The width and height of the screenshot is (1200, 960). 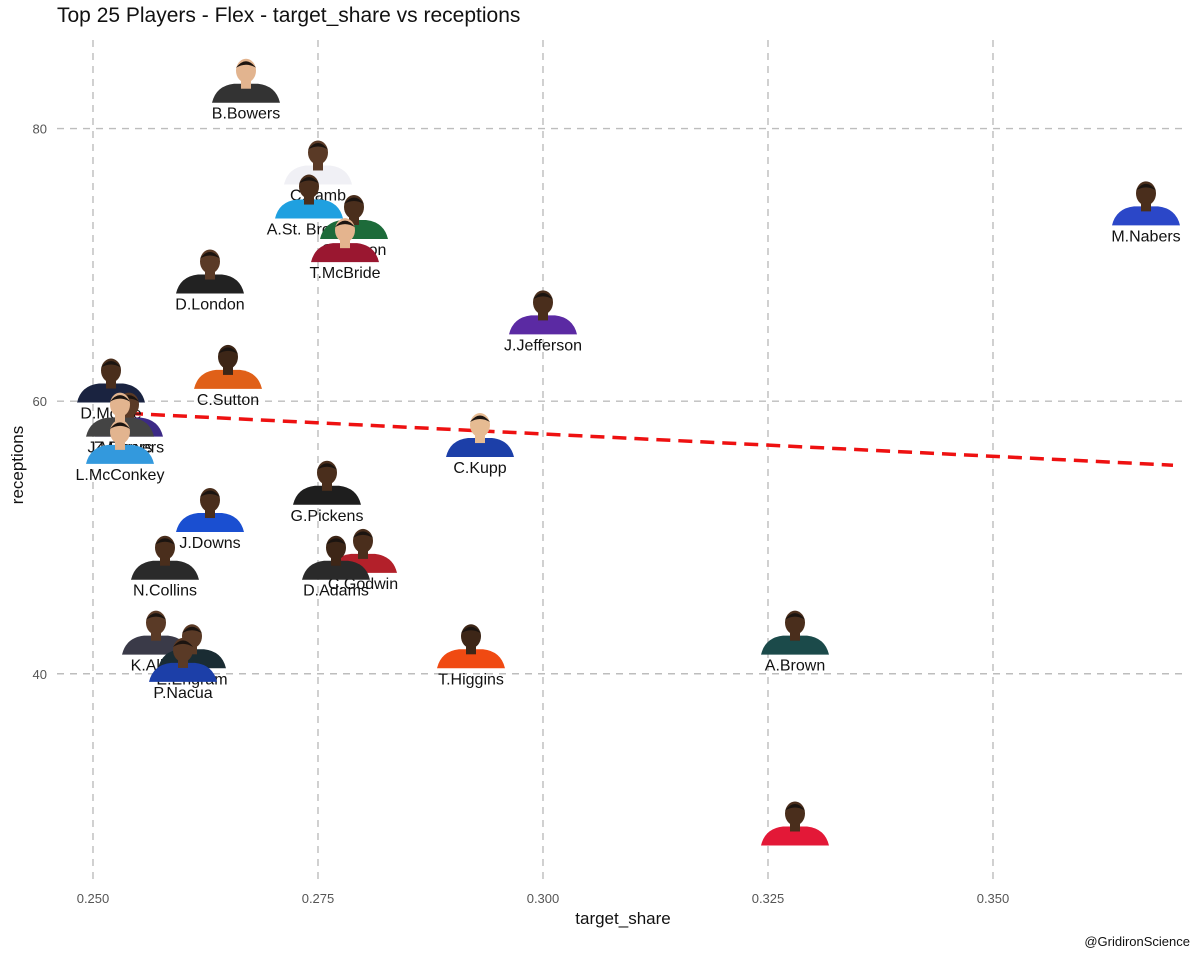 I want to click on data-point, so click(x=795, y=823).